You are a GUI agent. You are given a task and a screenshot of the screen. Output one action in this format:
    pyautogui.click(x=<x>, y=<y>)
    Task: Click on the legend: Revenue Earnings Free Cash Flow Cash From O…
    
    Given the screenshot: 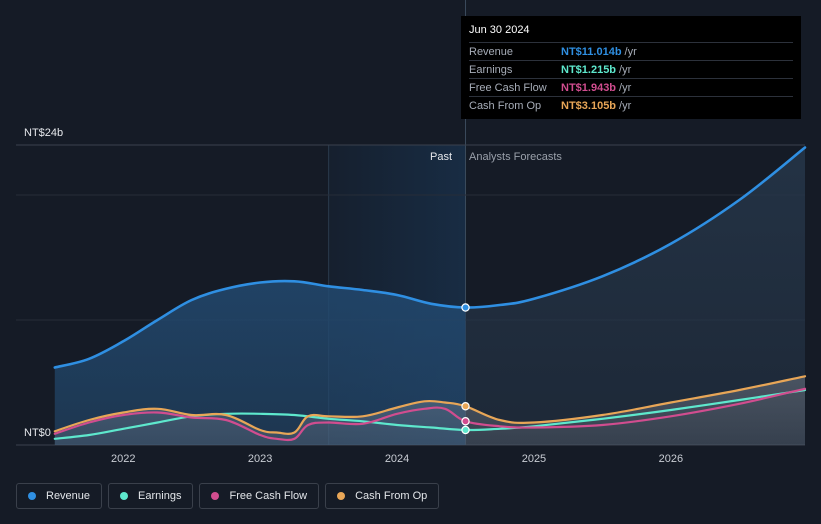 What is the action you would take?
    pyautogui.click(x=228, y=496)
    